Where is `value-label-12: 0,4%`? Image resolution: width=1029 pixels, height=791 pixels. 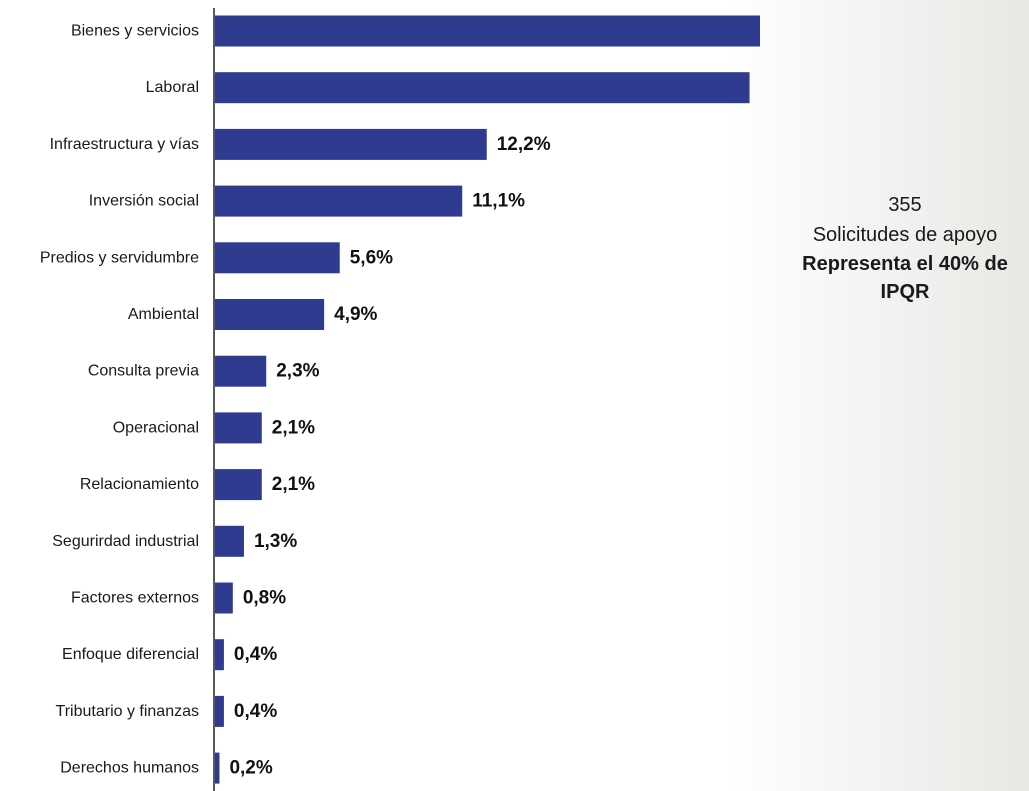 value-label-12: 0,4% is located at coordinates (255, 711).